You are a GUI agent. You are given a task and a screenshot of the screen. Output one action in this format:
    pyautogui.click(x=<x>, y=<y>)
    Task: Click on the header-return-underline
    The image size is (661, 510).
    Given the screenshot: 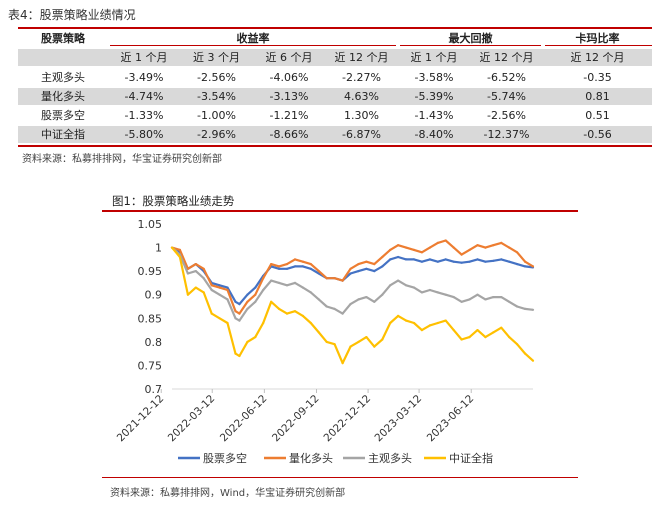 What is the action you would take?
    pyautogui.click(x=253, y=45)
    